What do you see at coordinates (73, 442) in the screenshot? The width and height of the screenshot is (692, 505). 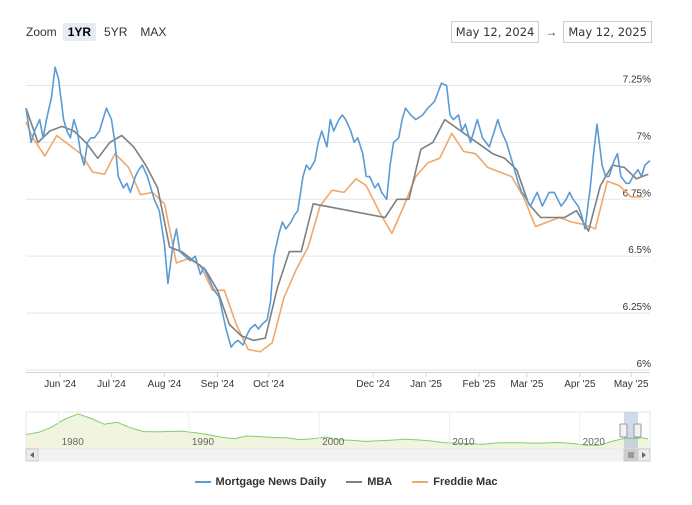 I see `navigator-year-label: 1980` at bounding box center [73, 442].